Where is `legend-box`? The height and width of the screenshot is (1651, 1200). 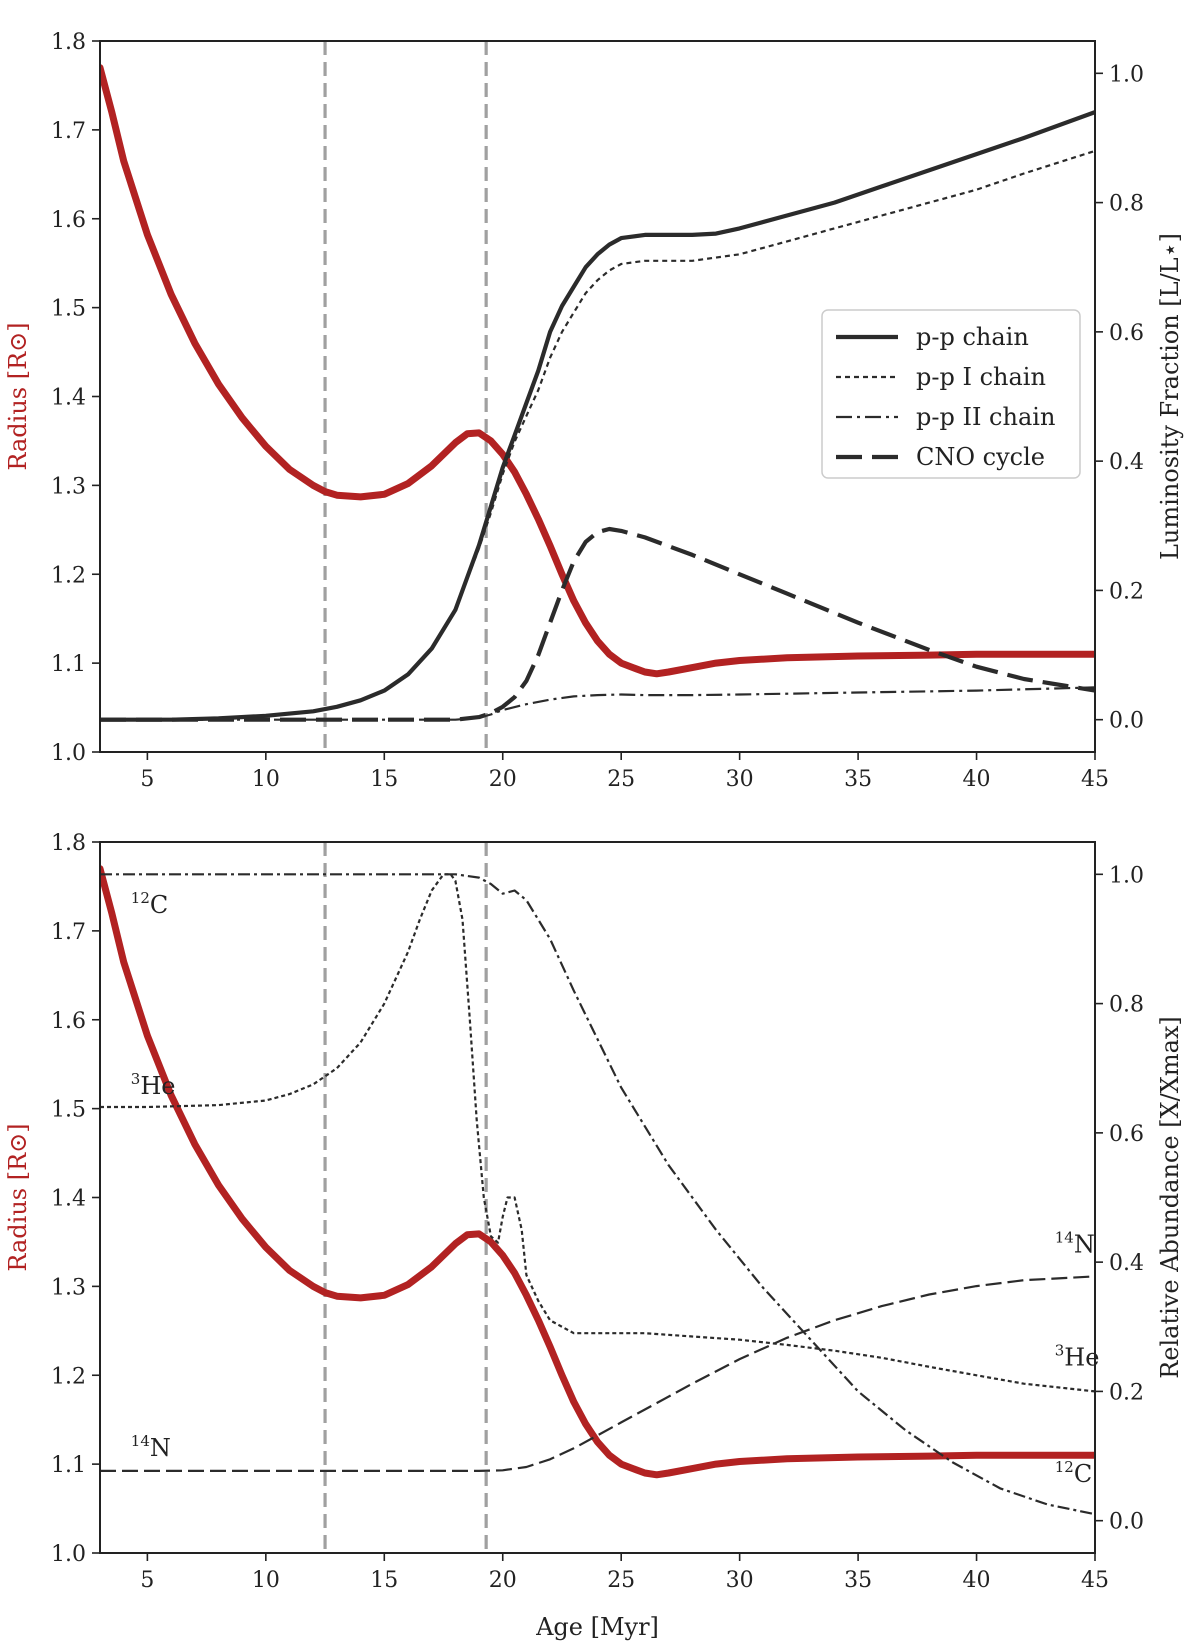
legend-box is located at coordinates (951, 394).